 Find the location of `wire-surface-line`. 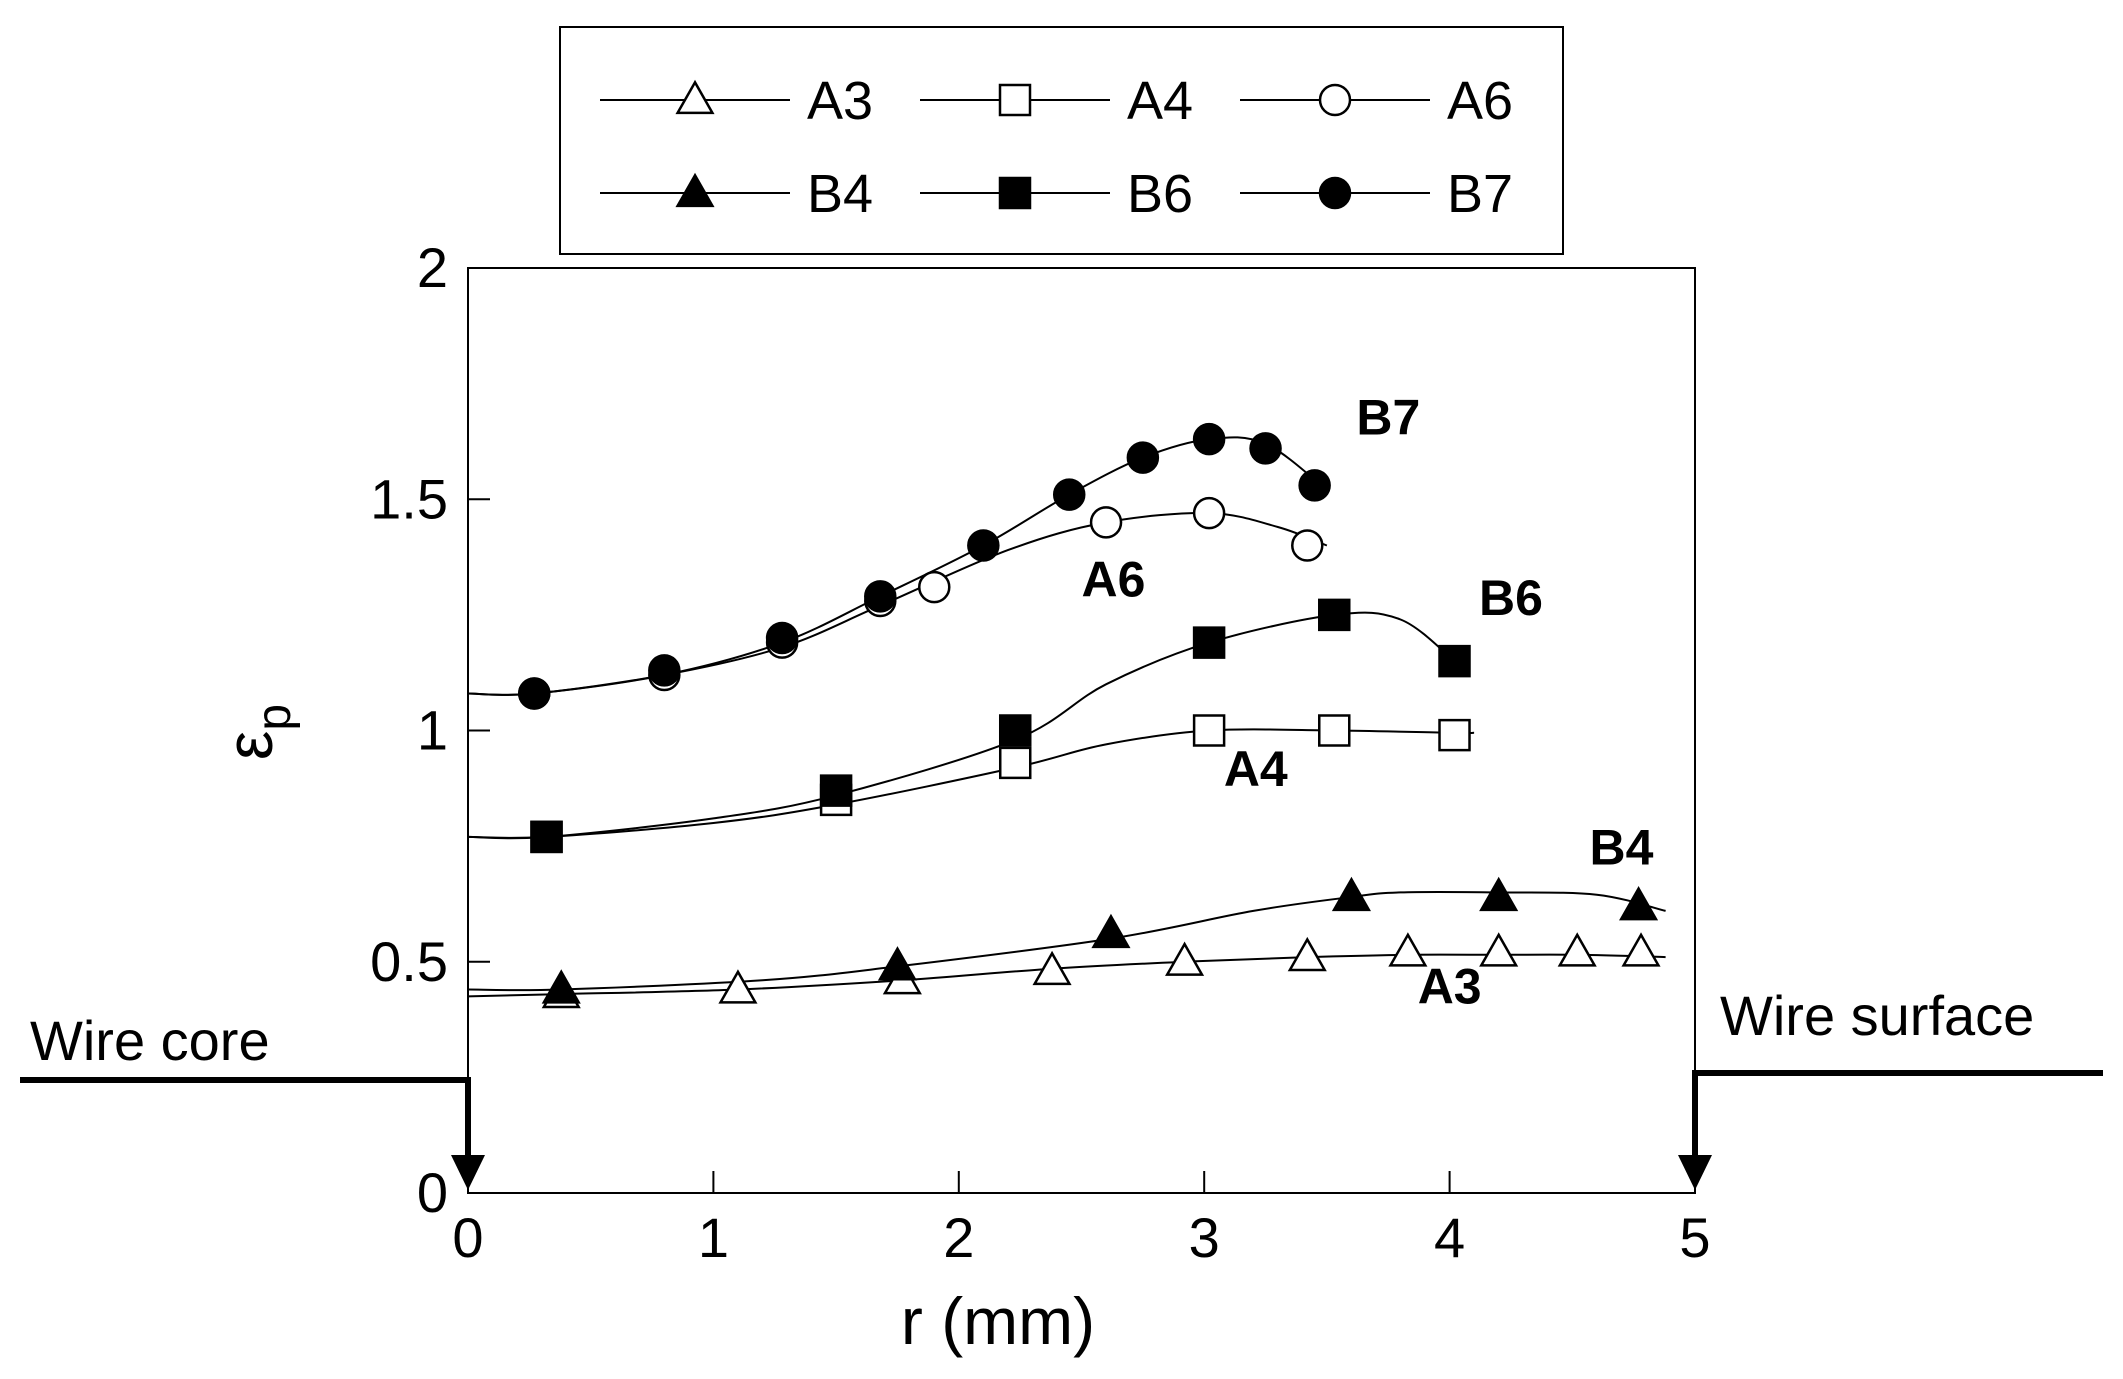

wire-surface-line is located at coordinates (1897, 1121).